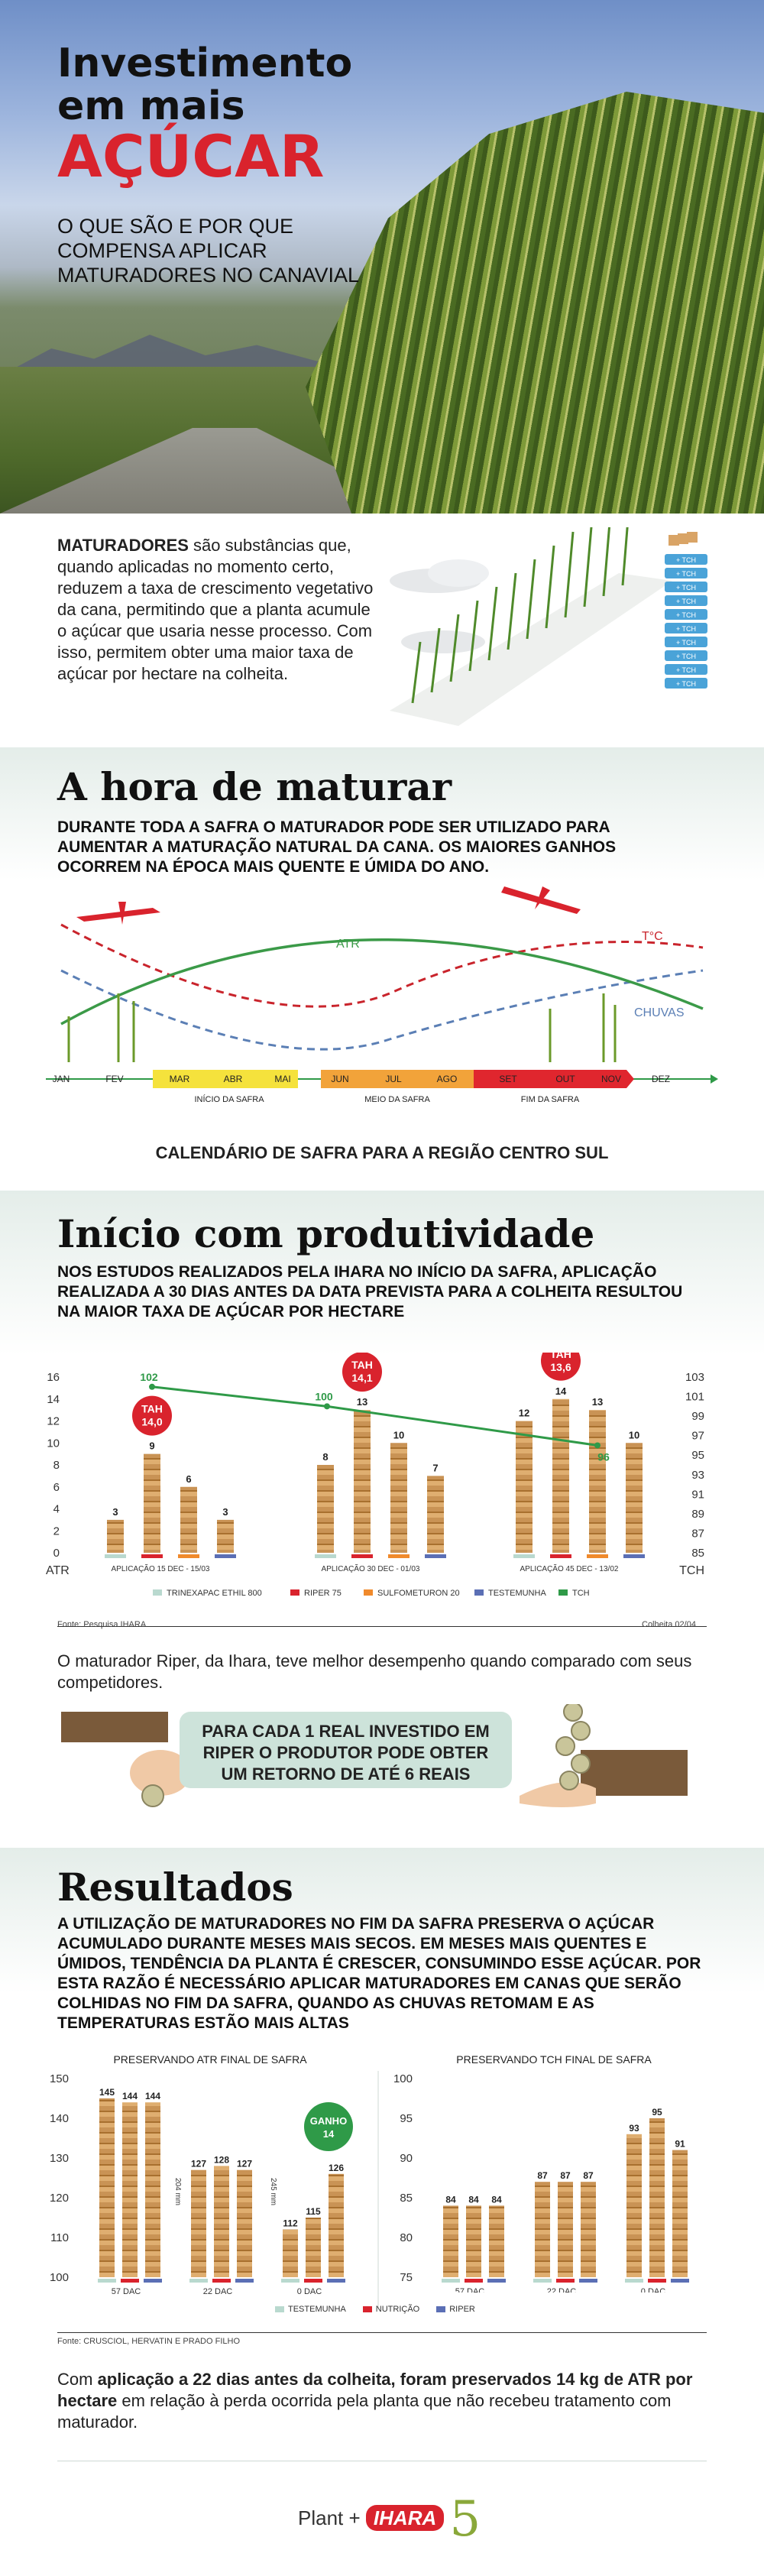 Image resolution: width=764 pixels, height=2576 pixels. Describe the element at coordinates (348, 944) in the screenshot. I see `atr-curve-label: ATR` at that location.